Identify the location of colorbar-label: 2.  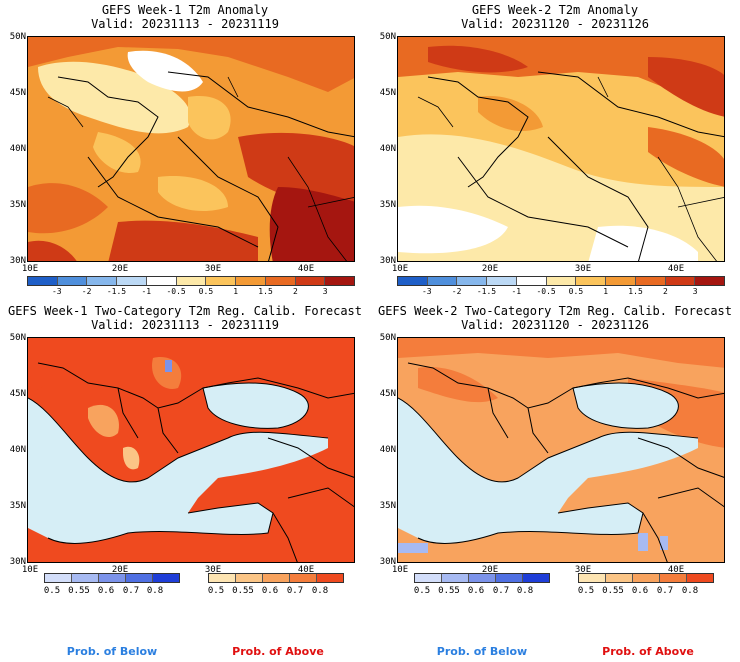
(665, 291).